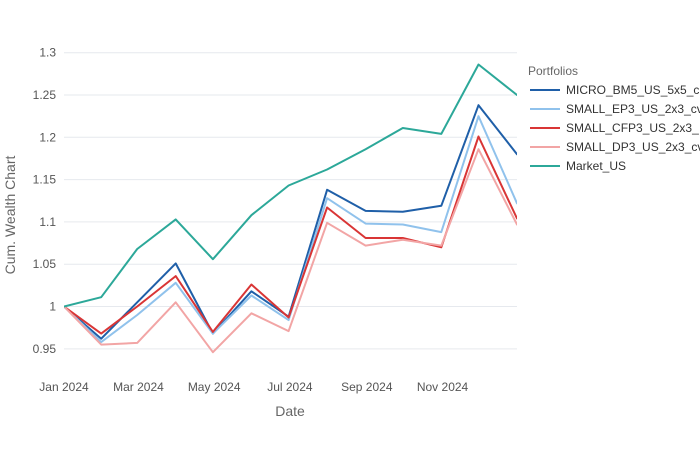  I want to click on x-tick-label: May 2024, so click(214, 387).